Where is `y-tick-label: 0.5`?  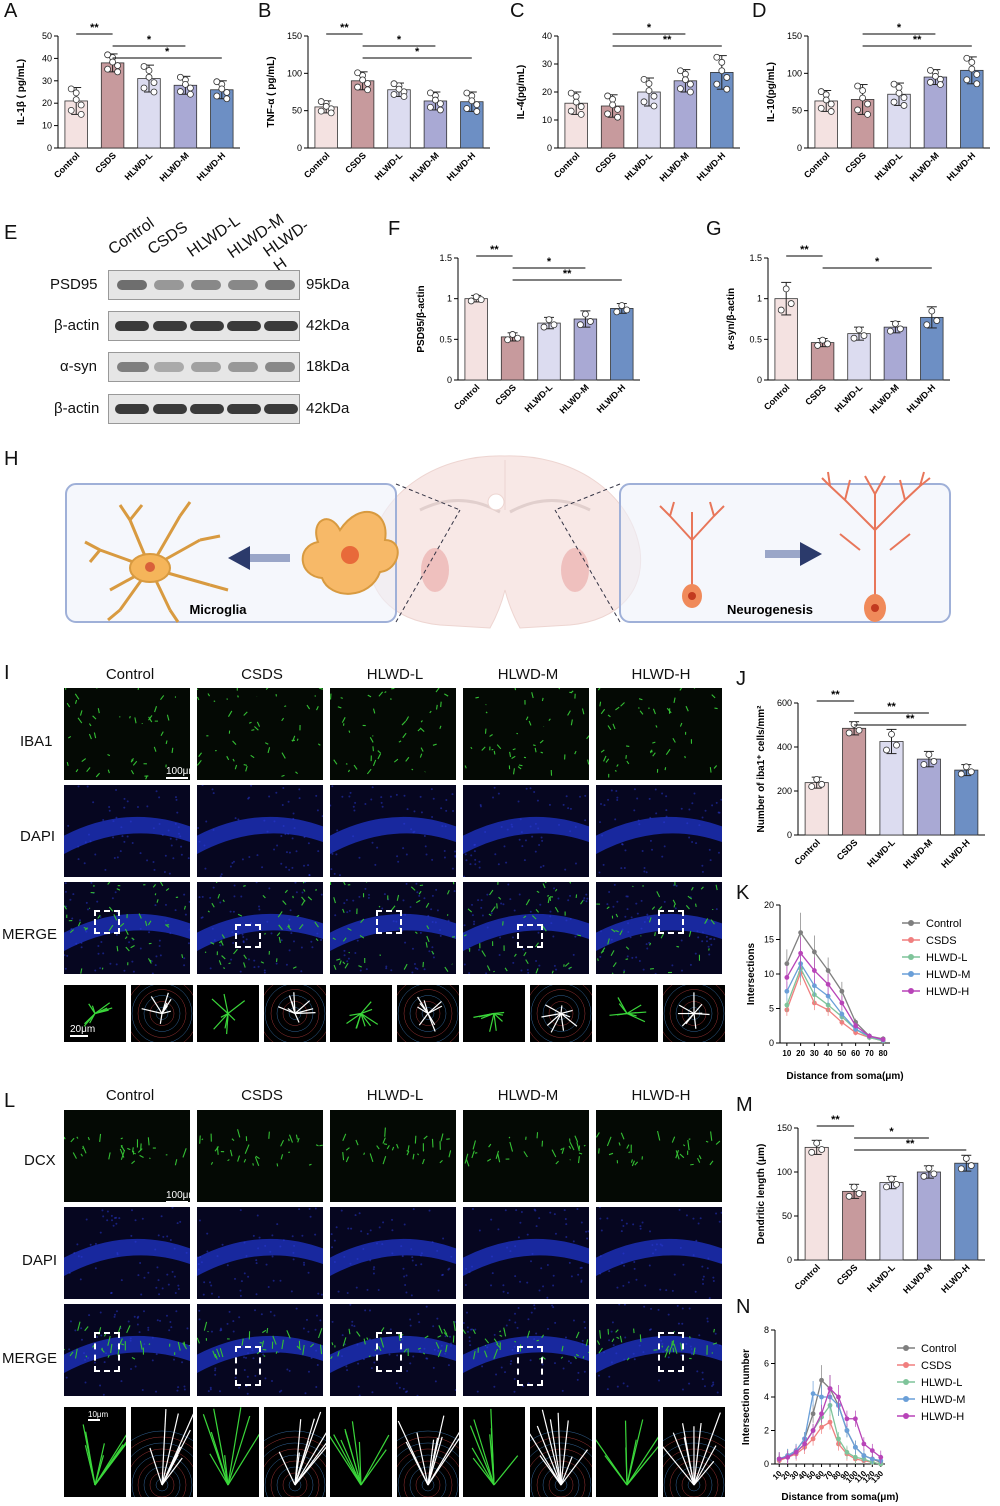
y-tick-label: 0.5 is located at coordinates (445, 339).